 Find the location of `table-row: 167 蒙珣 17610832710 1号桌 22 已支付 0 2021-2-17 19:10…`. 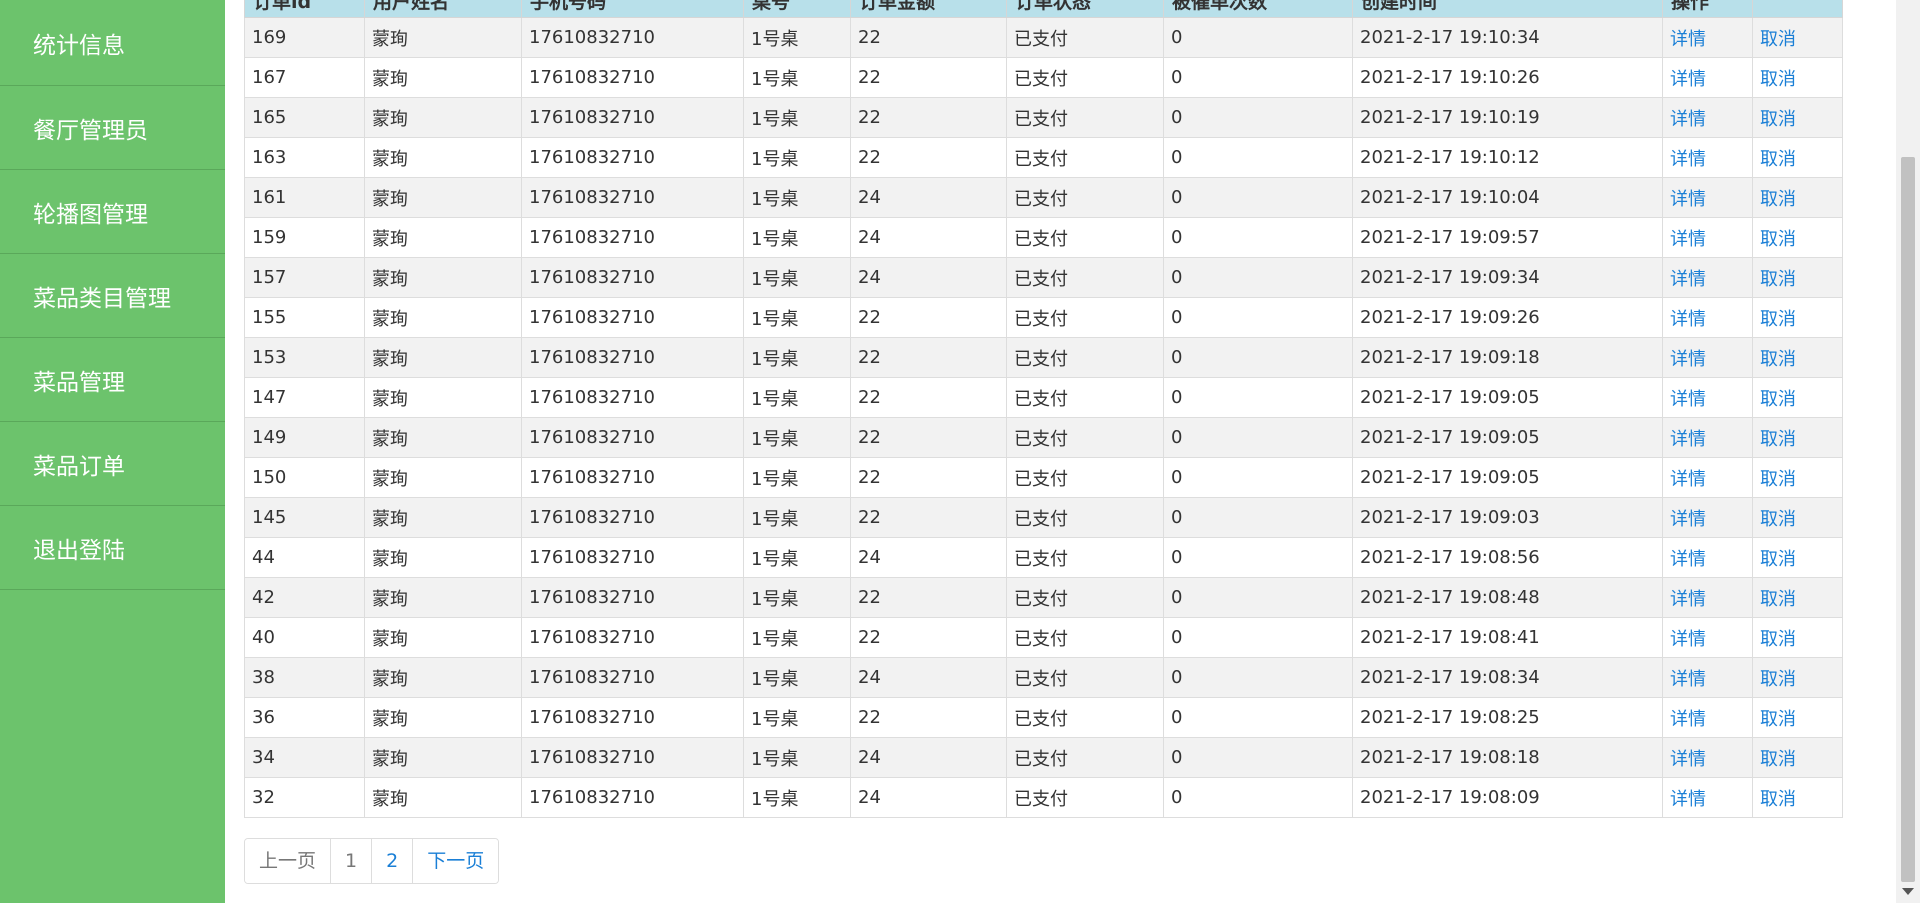

table-row: 167 蒙珣 17610832710 1号桌 22 已支付 0 2021-2-17 19:10… is located at coordinates (1043, 77).